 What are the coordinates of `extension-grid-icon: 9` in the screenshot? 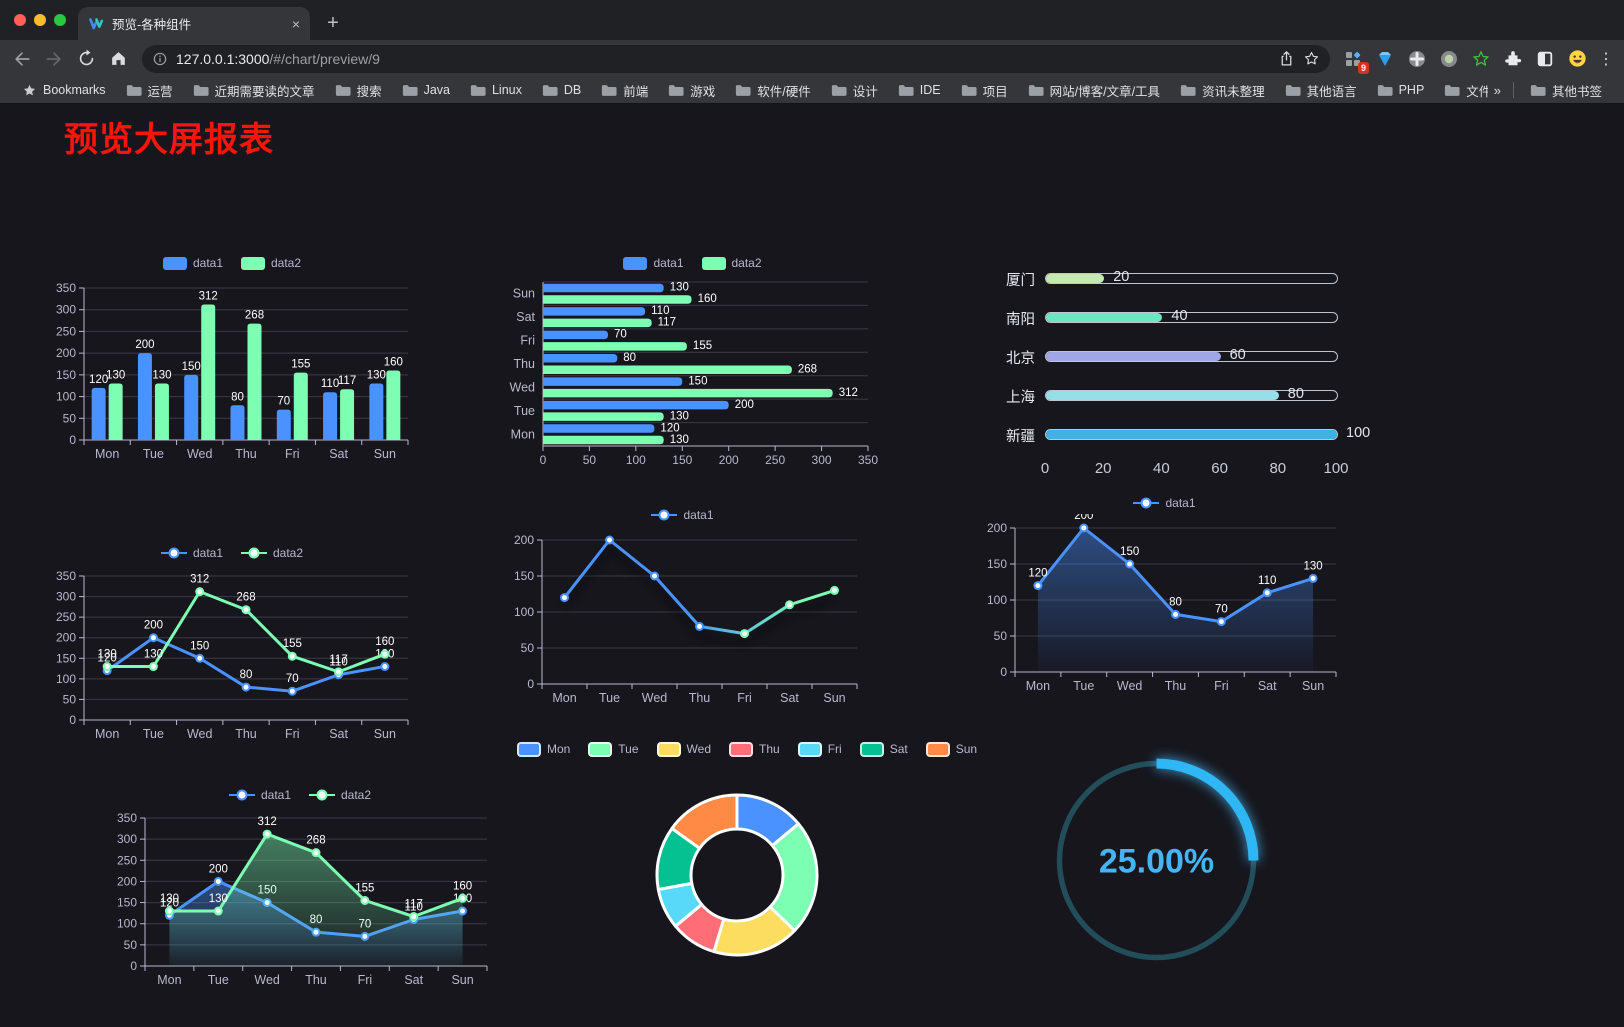 It's located at (1354, 60).